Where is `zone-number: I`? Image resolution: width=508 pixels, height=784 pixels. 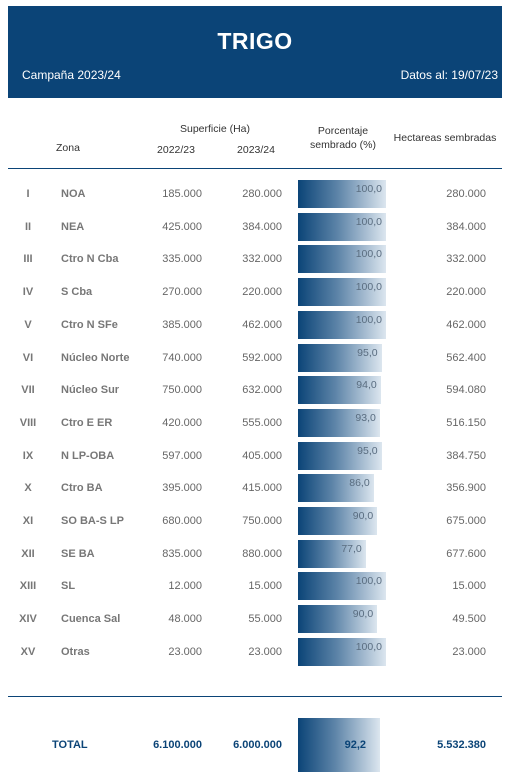
zone-number: I is located at coordinates (28, 194).